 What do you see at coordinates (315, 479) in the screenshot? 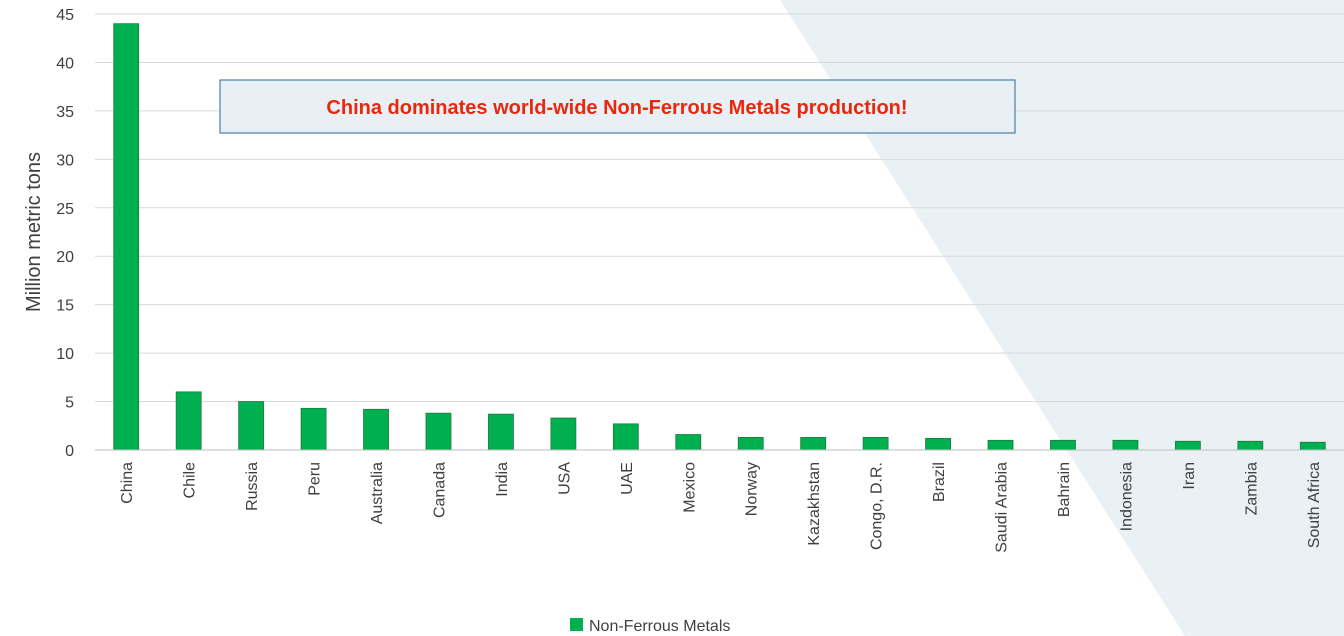
I see `x-tick-label: Peru` at bounding box center [315, 479].